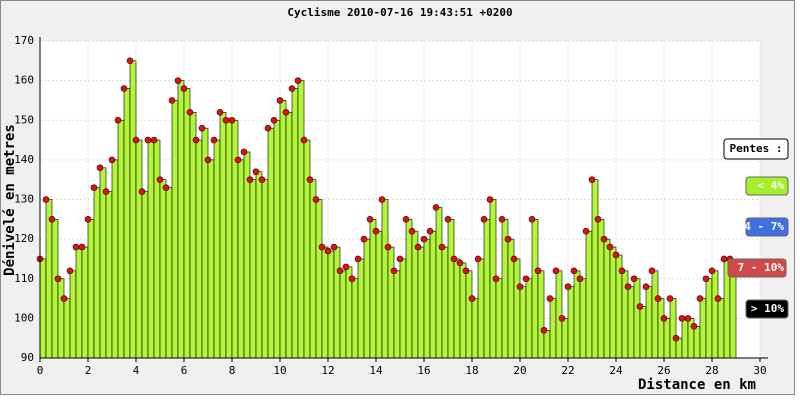 Image resolution: width=800 pixels, height=400 pixels. Describe the element at coordinates (88, 370) in the screenshot. I see `x-tick-label: 2` at that location.